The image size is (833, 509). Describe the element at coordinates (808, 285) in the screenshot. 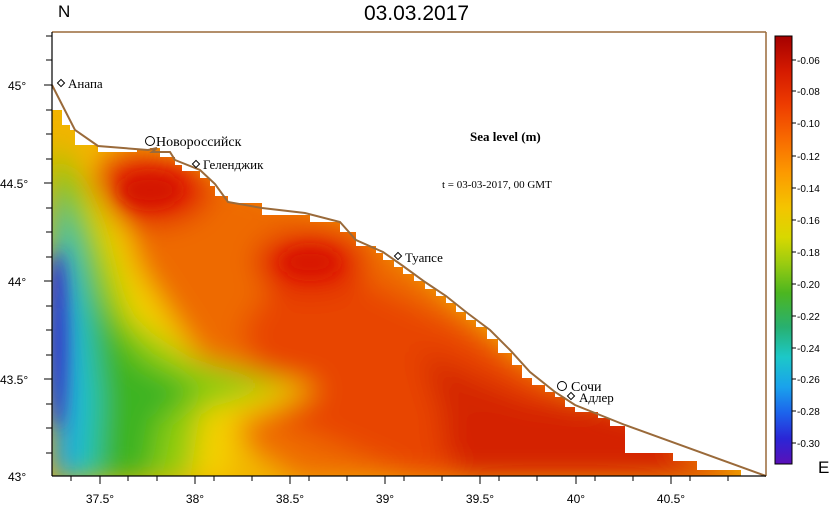

I see `colorbar-label: -0.20` at that location.